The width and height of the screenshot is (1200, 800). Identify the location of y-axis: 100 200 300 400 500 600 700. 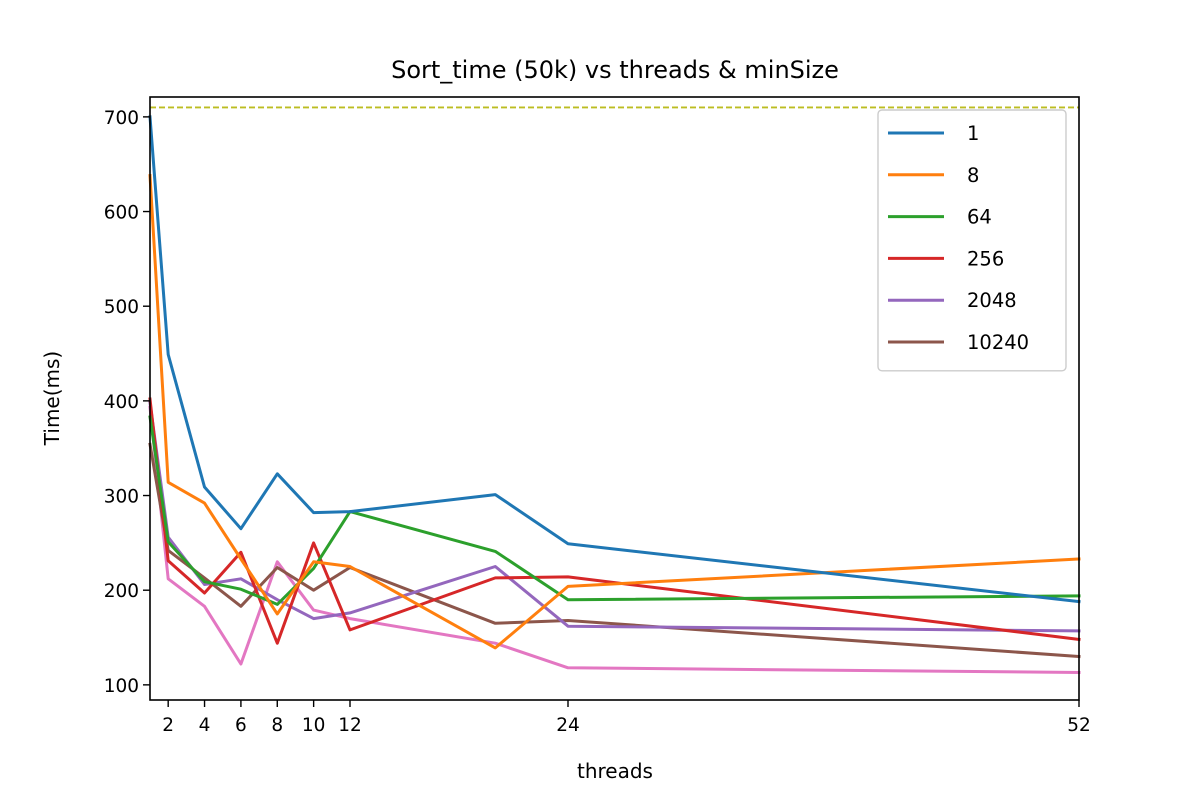
(127, 402).